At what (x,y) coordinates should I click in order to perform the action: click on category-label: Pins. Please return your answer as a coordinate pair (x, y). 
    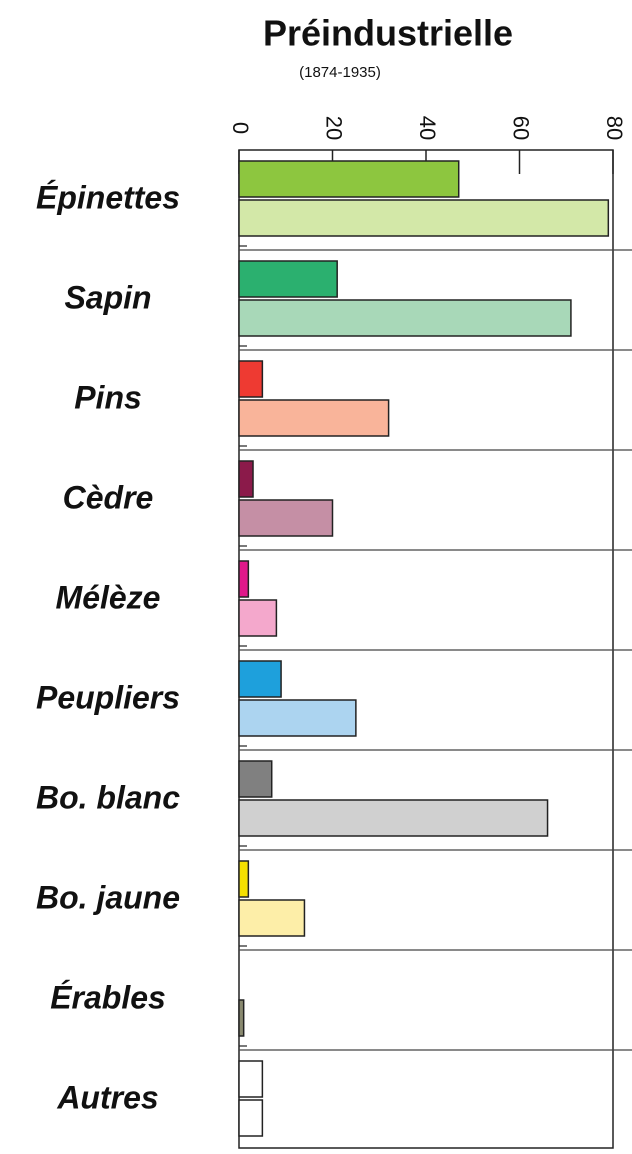
    Looking at the image, I should click on (108, 397).